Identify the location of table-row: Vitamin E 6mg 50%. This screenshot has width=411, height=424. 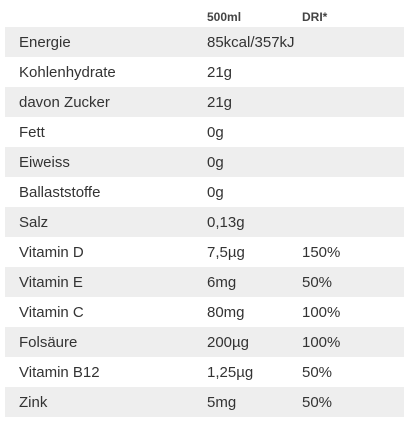
(204, 282).